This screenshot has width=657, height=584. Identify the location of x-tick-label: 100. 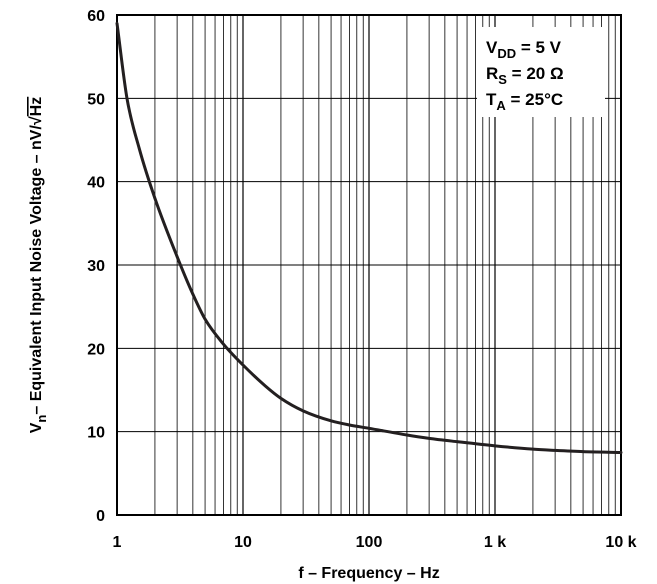
(369, 542).